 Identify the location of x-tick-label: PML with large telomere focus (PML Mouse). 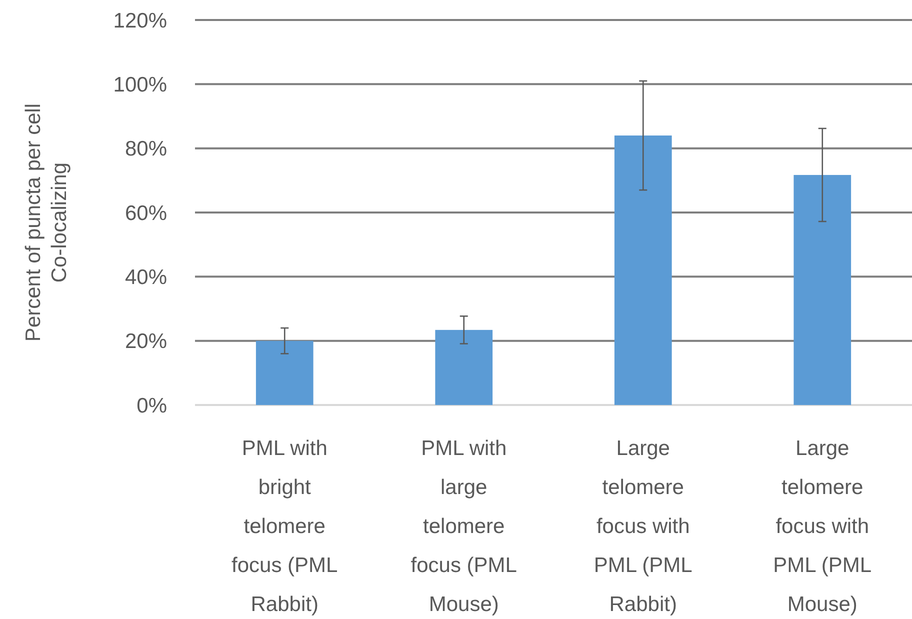
(463, 526).